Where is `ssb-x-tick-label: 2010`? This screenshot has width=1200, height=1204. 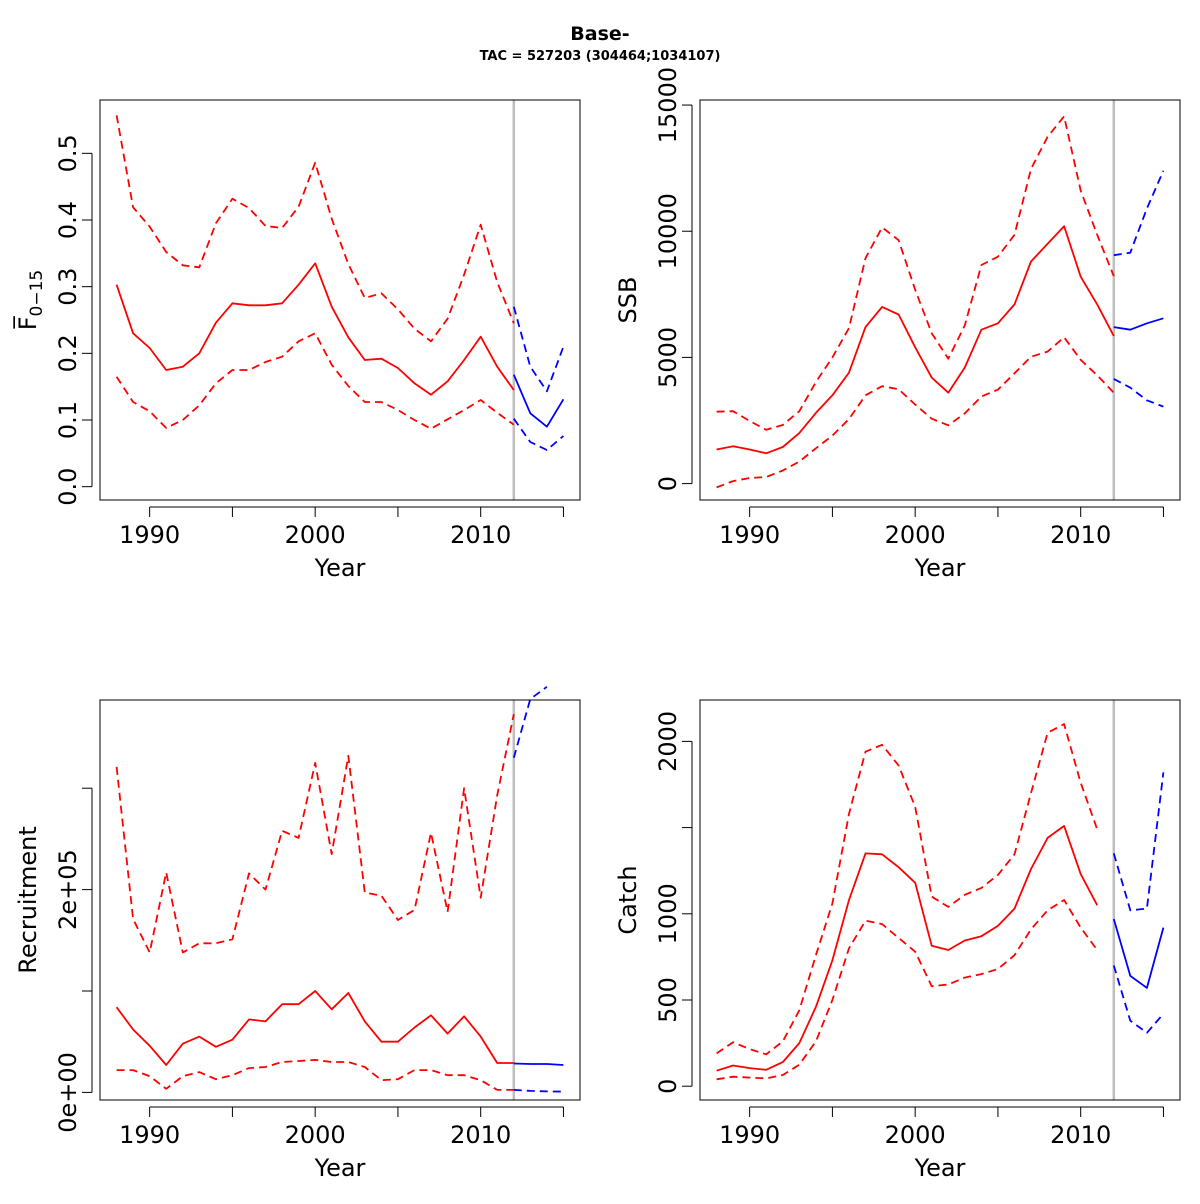 ssb-x-tick-label: 2010 is located at coordinates (1080, 535).